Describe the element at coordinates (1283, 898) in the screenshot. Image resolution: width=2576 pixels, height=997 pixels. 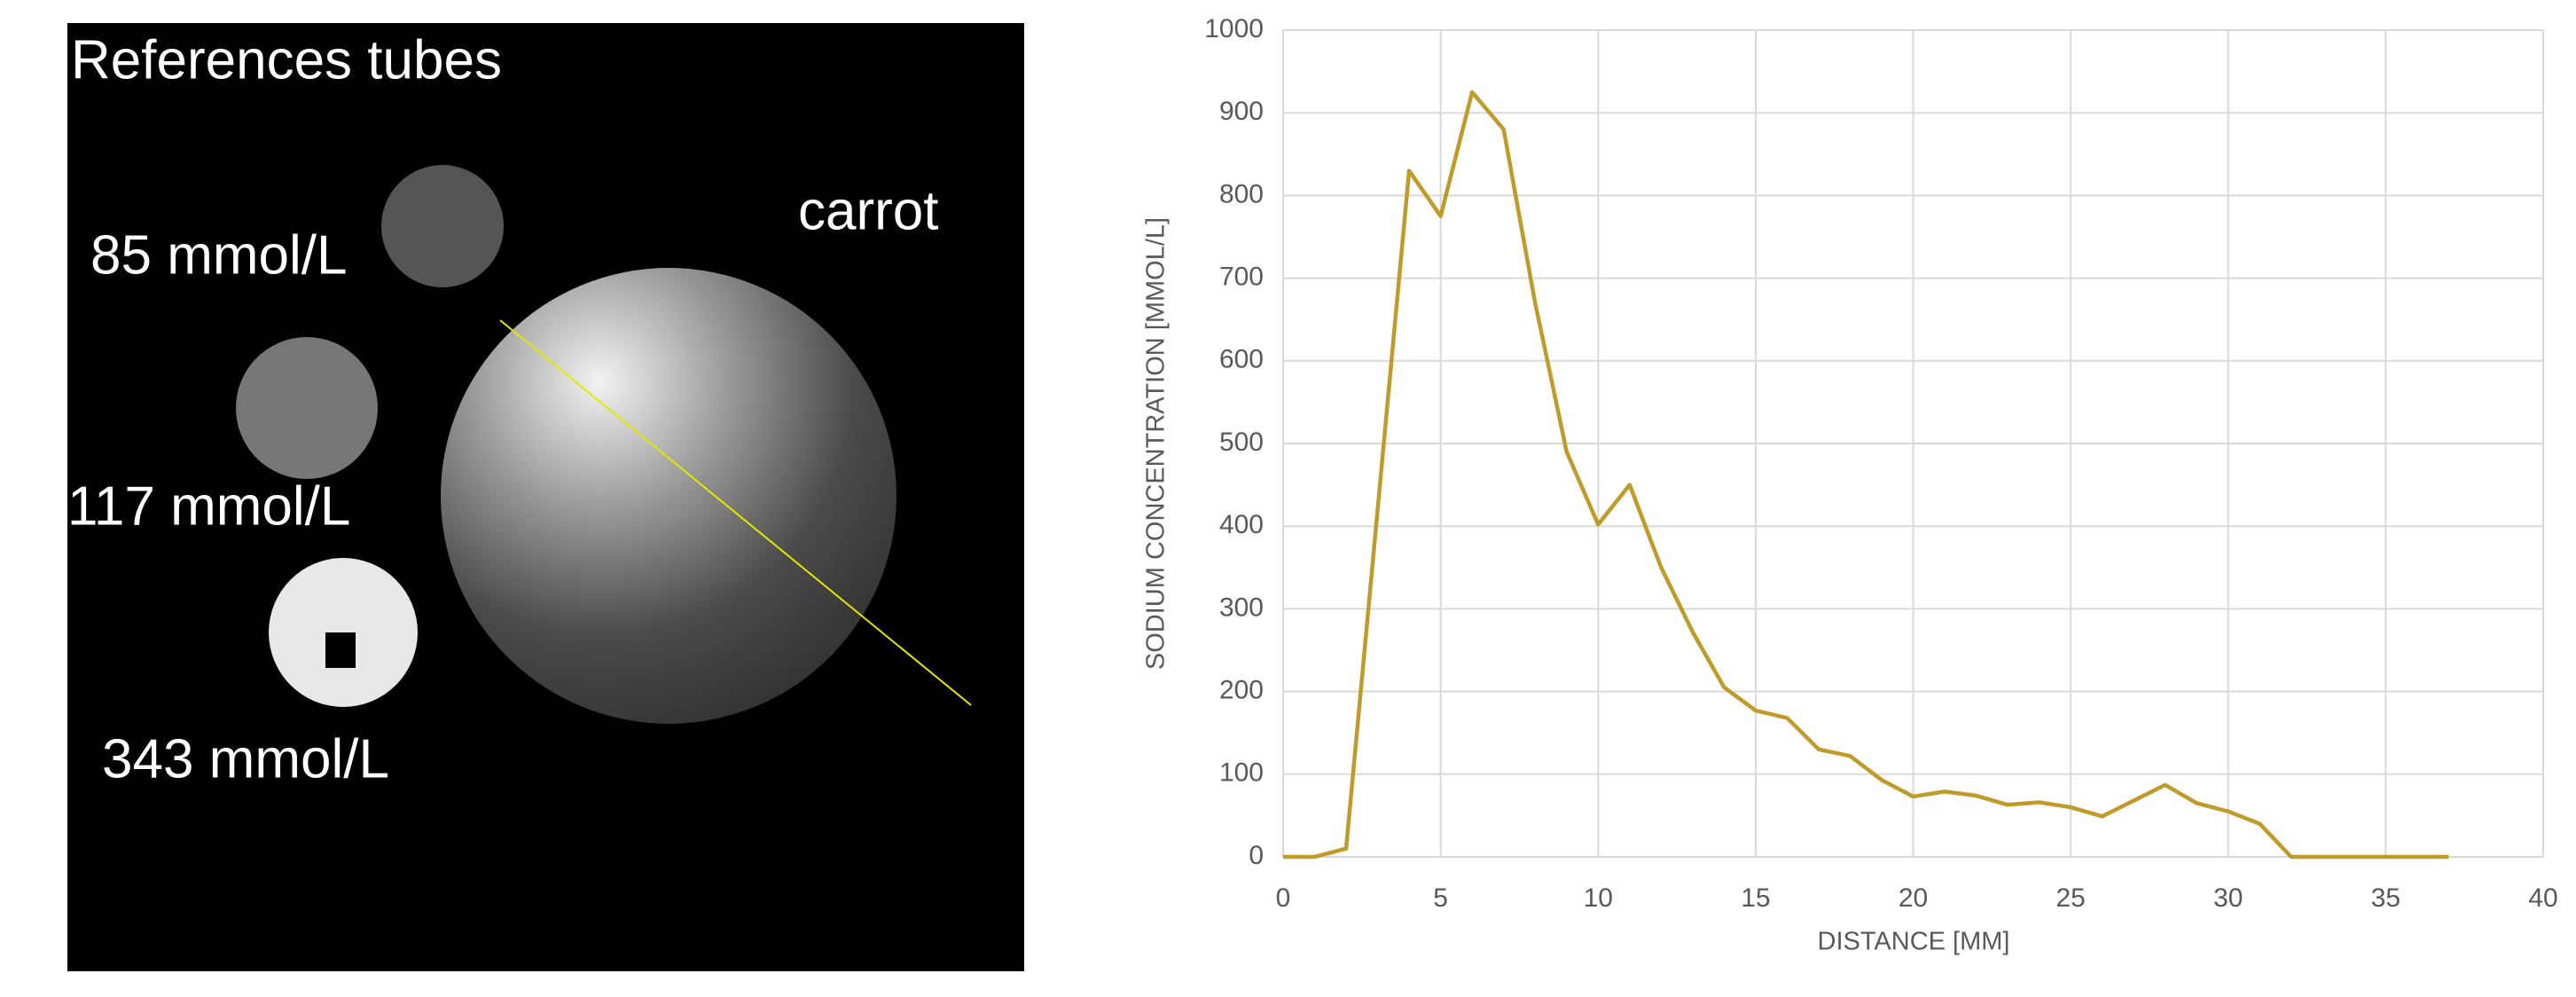
I see `x-tick-label: 0` at that location.